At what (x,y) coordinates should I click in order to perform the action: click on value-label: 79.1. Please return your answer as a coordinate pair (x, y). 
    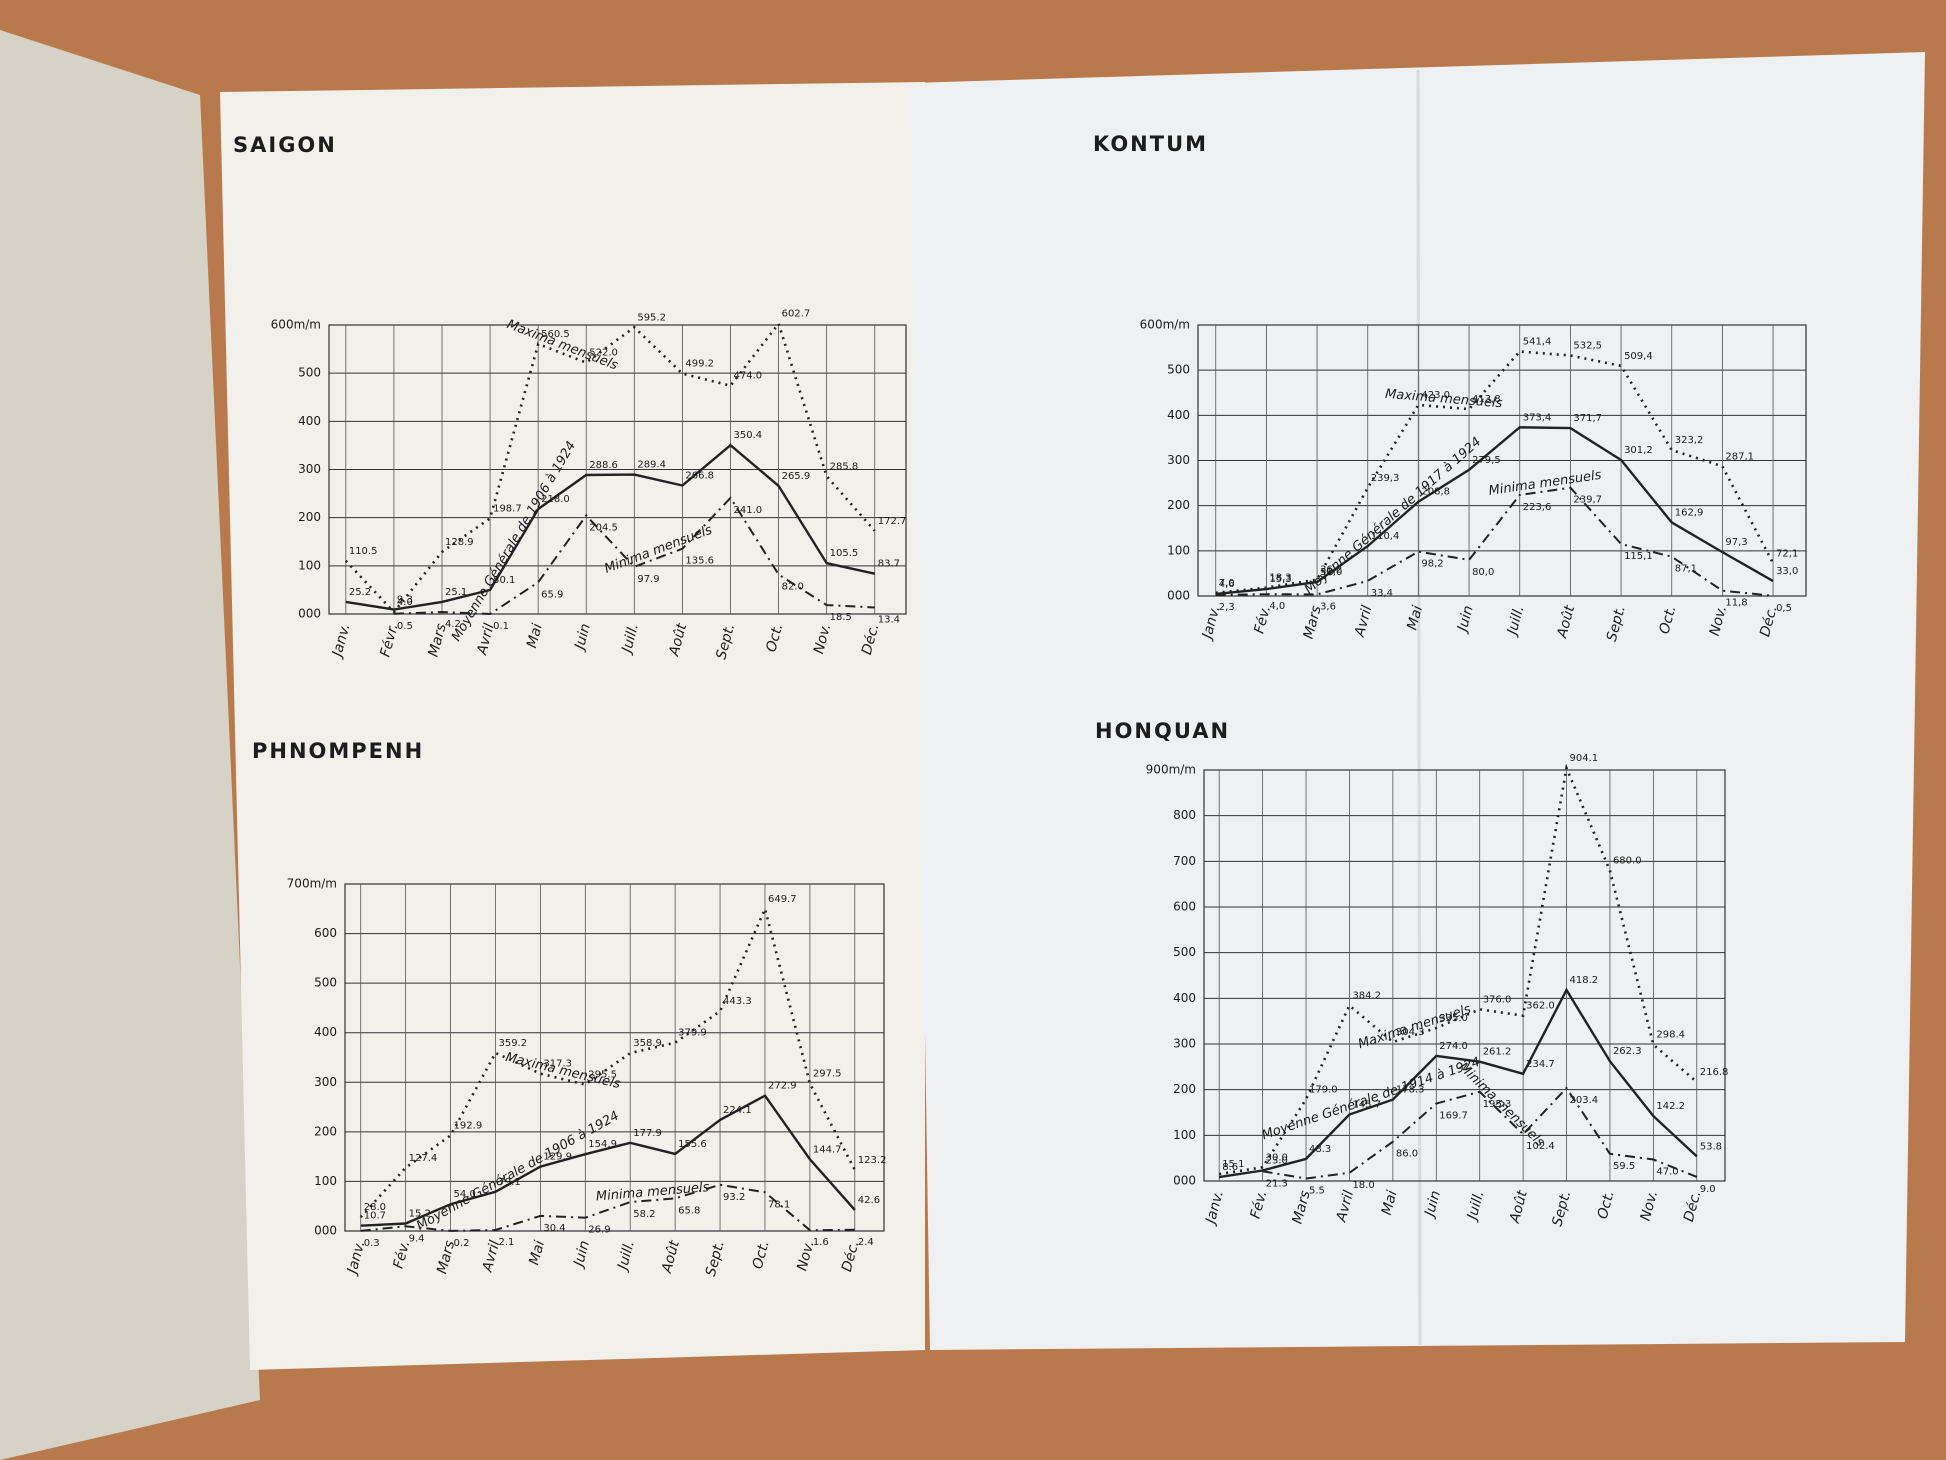
    Looking at the image, I should click on (509, 1182).